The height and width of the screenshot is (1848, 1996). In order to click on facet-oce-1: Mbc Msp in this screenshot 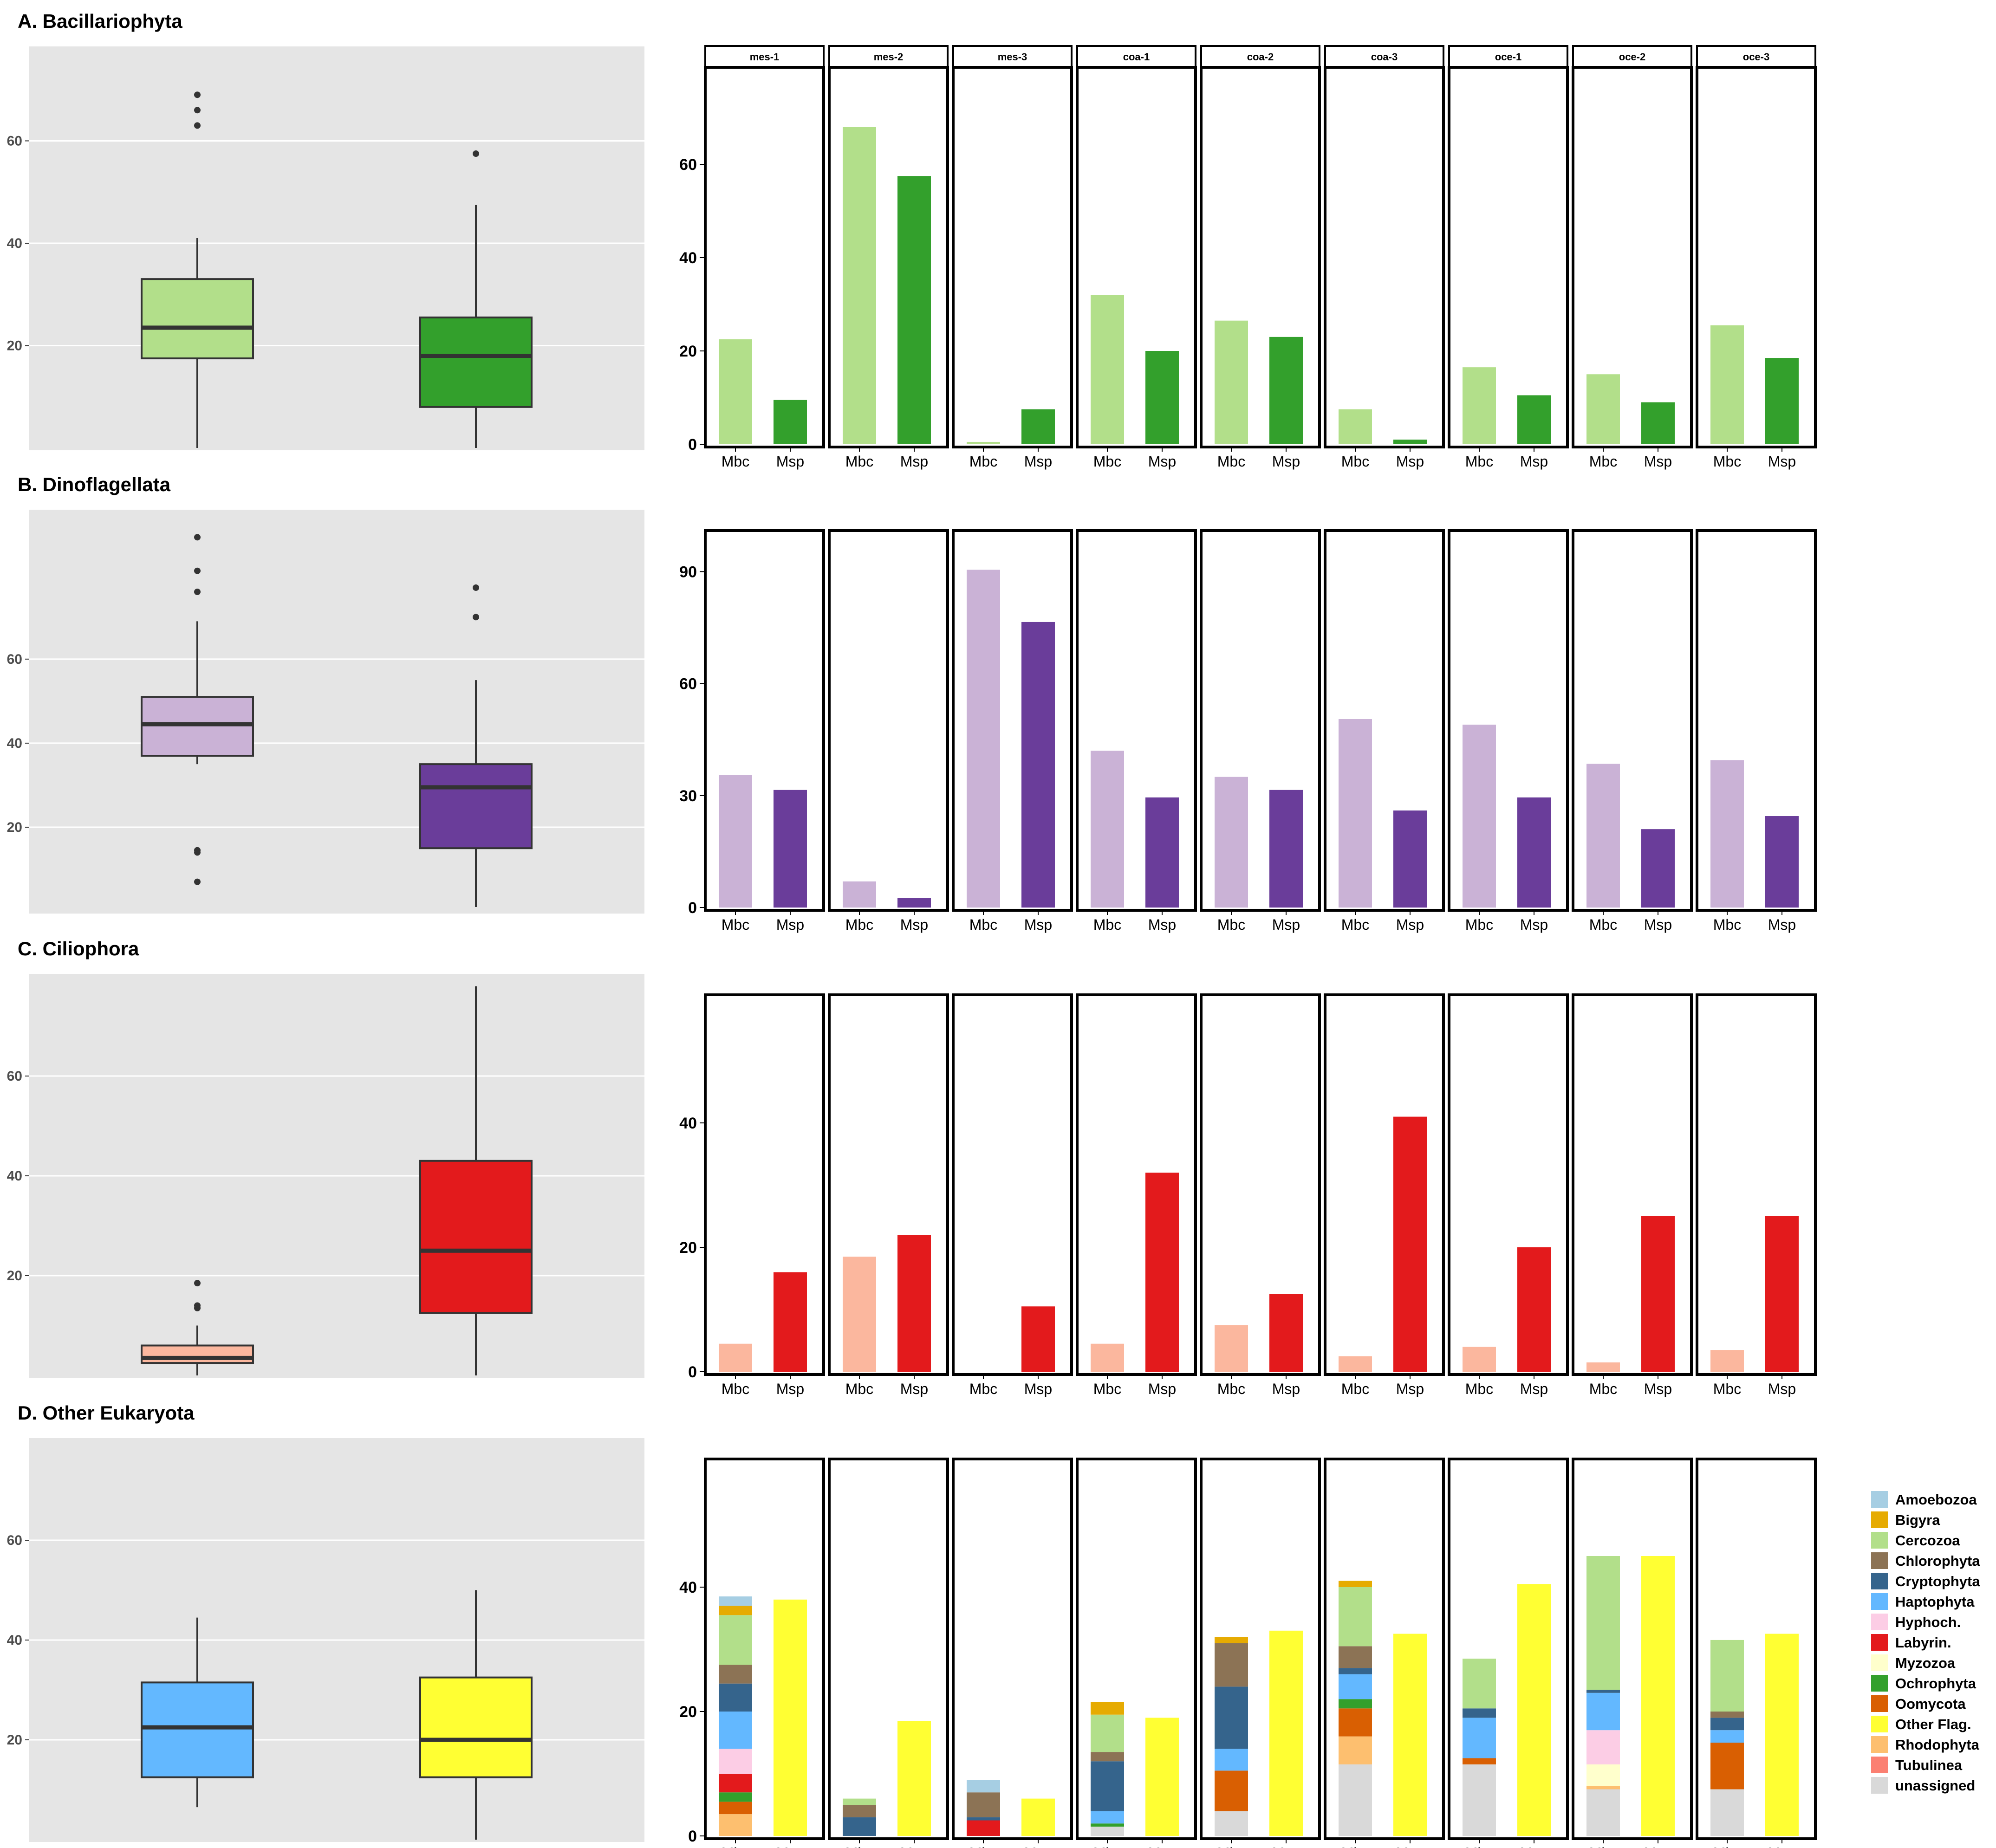, I will do `click(1508, 1195)`.